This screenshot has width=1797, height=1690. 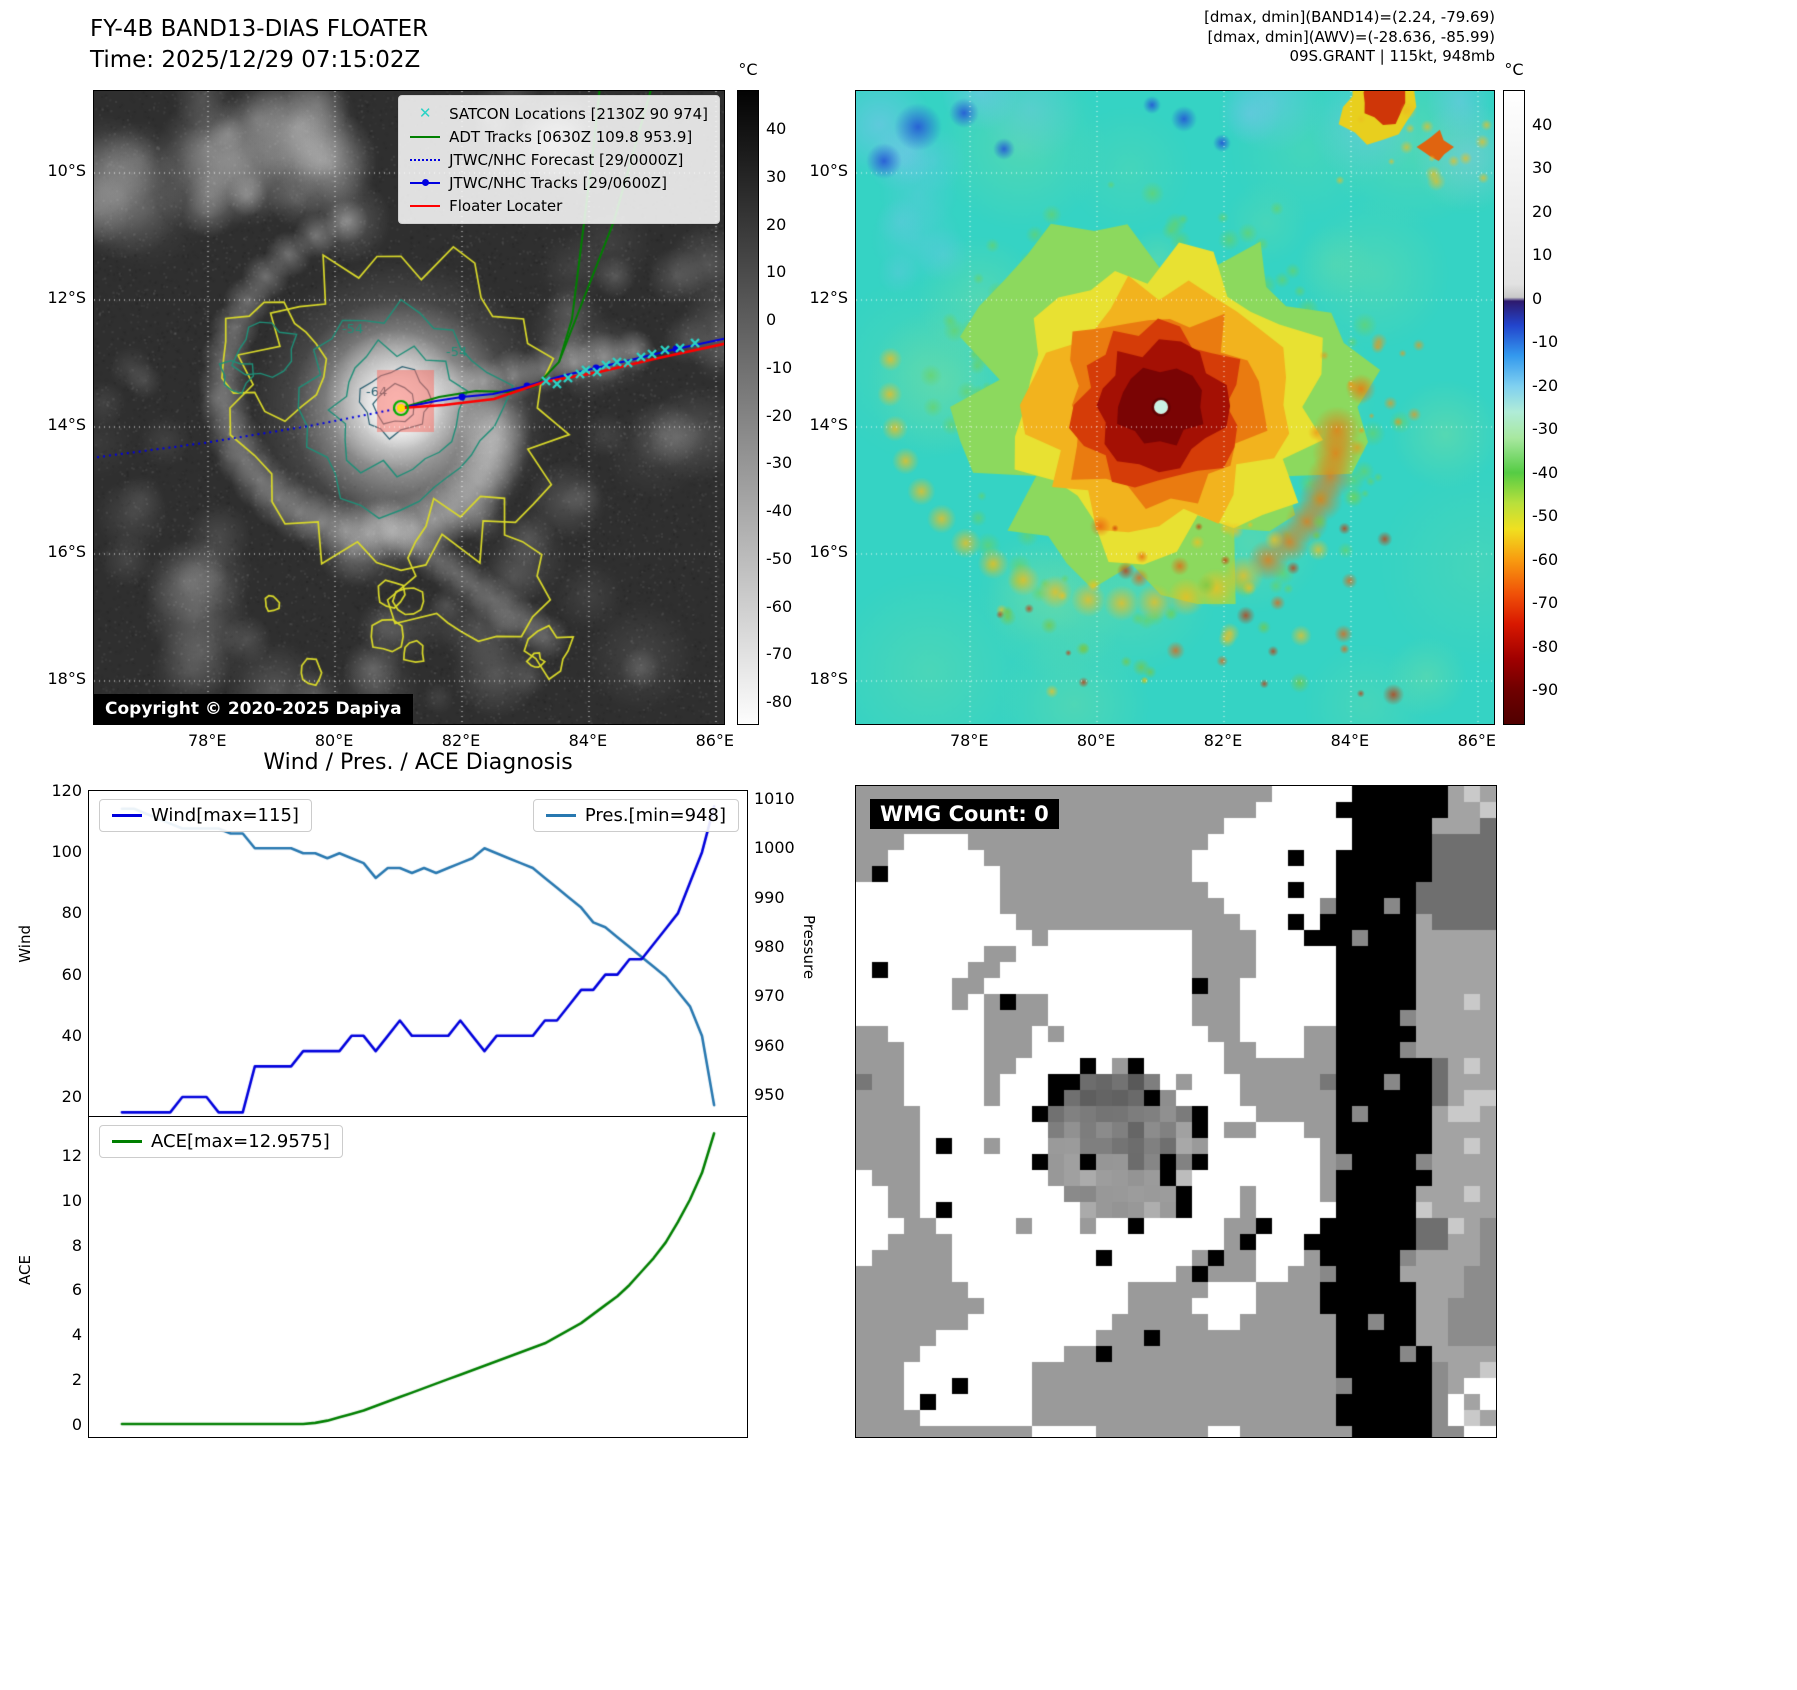 What do you see at coordinates (571, 136) in the screenshot?
I see `legend-label: ADT Tracks [0630Z 109.8 953.9]` at bounding box center [571, 136].